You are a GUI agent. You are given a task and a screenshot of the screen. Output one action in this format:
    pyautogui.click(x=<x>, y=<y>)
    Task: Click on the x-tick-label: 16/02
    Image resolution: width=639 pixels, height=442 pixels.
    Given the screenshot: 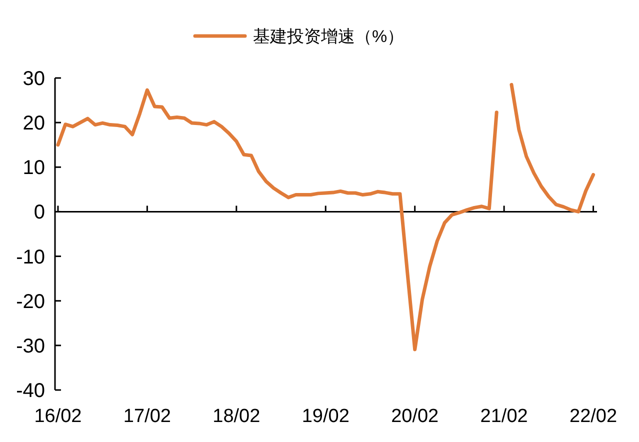 What is the action you would take?
    pyautogui.click(x=58, y=416)
    